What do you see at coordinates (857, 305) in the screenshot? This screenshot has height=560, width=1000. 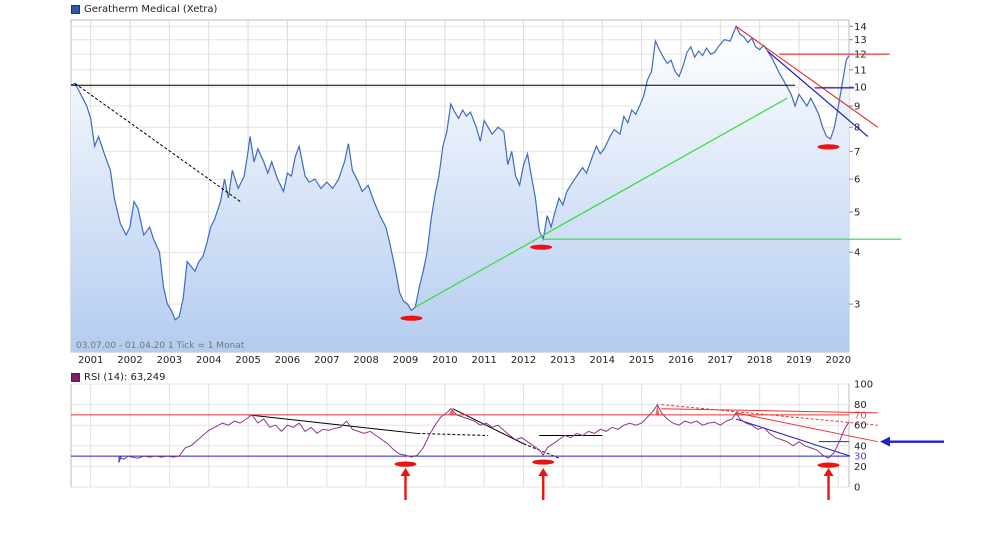 I see `price-y-tick-3: 3` at bounding box center [857, 305].